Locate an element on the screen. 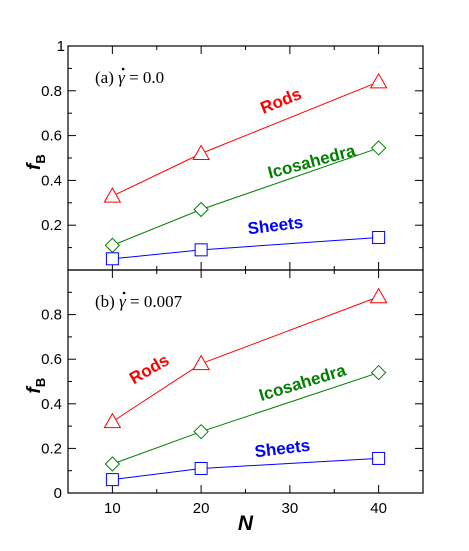  x-tick-label: 10 is located at coordinates (112, 508).